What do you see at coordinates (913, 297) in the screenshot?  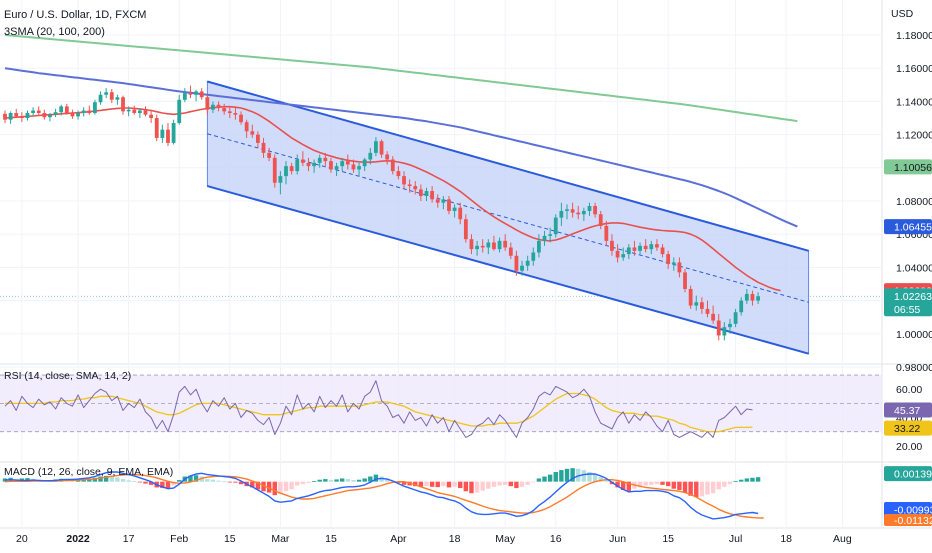 I see `last-price-tag-text: 1.02263` at bounding box center [913, 297].